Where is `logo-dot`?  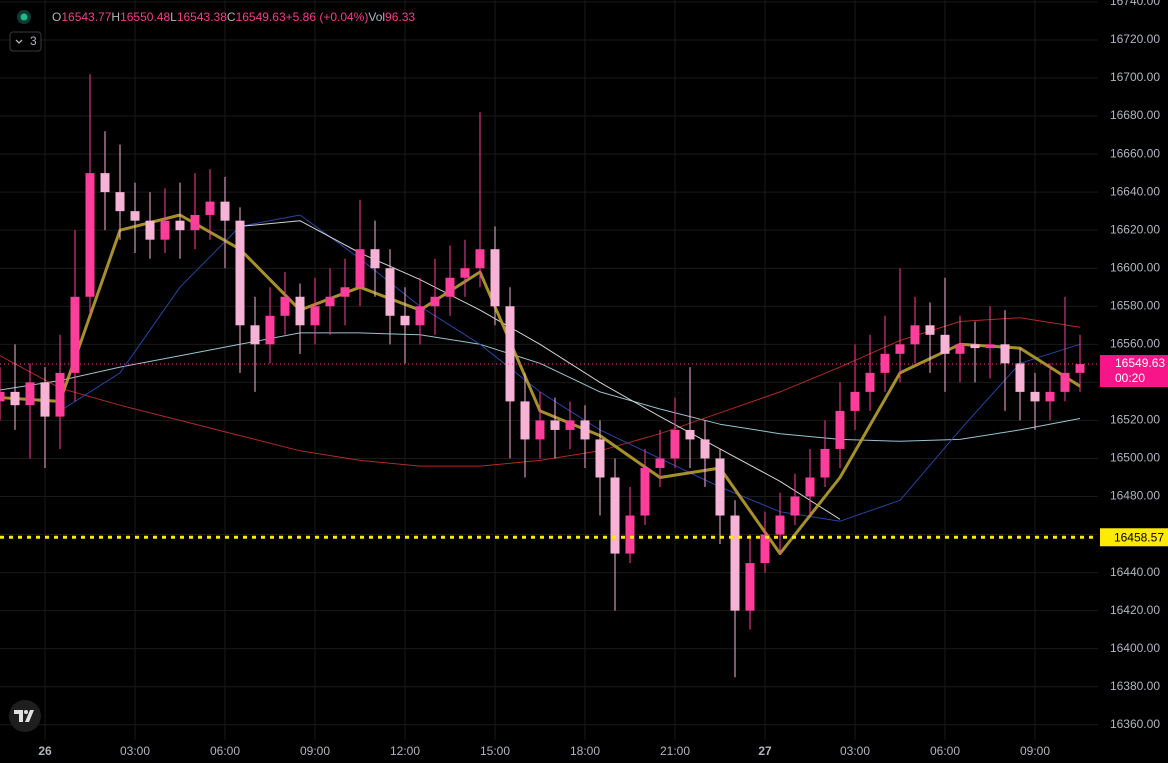 logo-dot is located at coordinates (26, 712).